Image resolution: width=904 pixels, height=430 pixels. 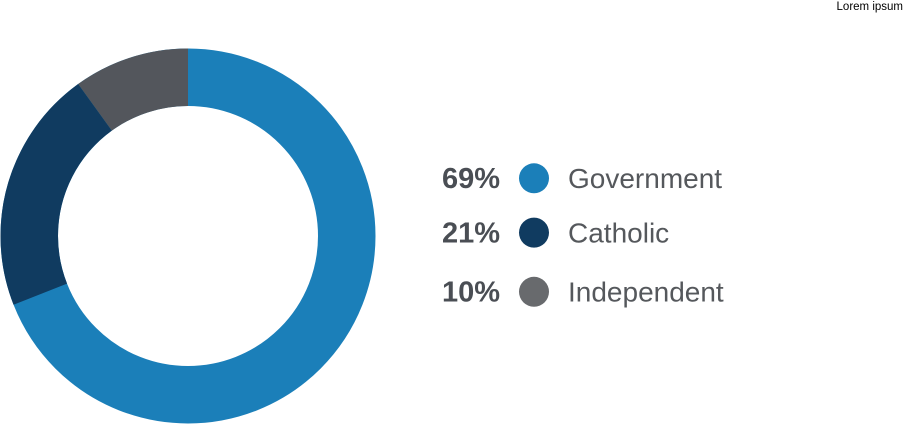 I want to click on svg-text: 10%, so click(x=471, y=293).